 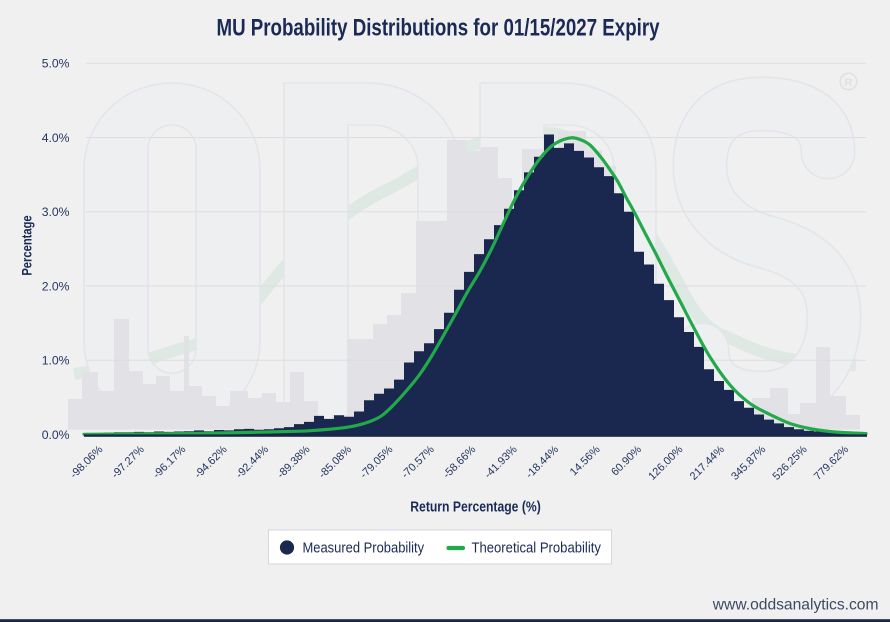 What do you see at coordinates (56, 361) in the screenshot?
I see `svg-text: 1.0%` at bounding box center [56, 361].